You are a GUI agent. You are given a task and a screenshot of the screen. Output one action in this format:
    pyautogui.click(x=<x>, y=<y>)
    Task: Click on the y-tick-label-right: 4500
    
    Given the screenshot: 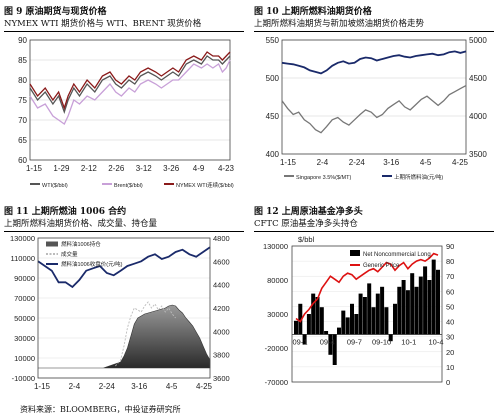 What is the action you would take?
    pyautogui.click(x=478, y=78)
    